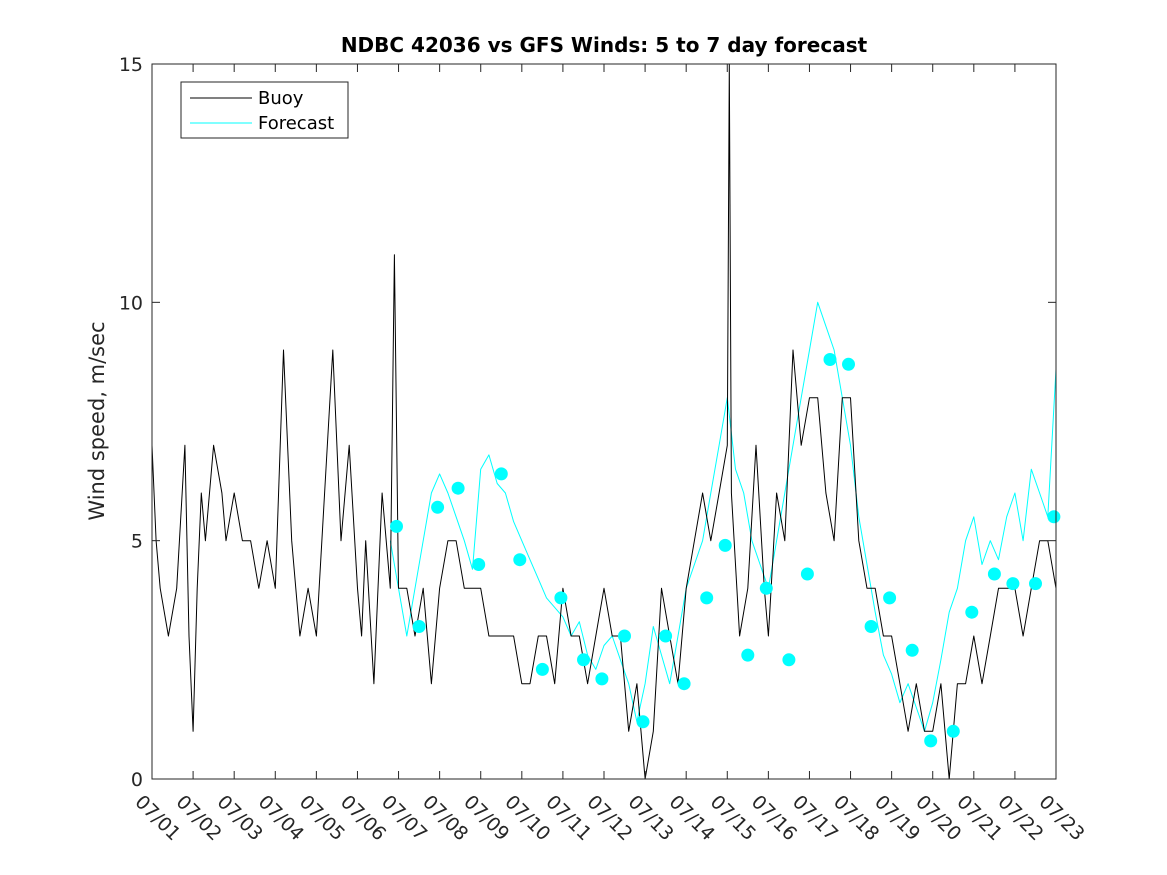 Image resolution: width=1167 pixels, height=875 pixels. What do you see at coordinates (296, 123) in the screenshot?
I see `legend-label-forecast: Forecast` at bounding box center [296, 123].